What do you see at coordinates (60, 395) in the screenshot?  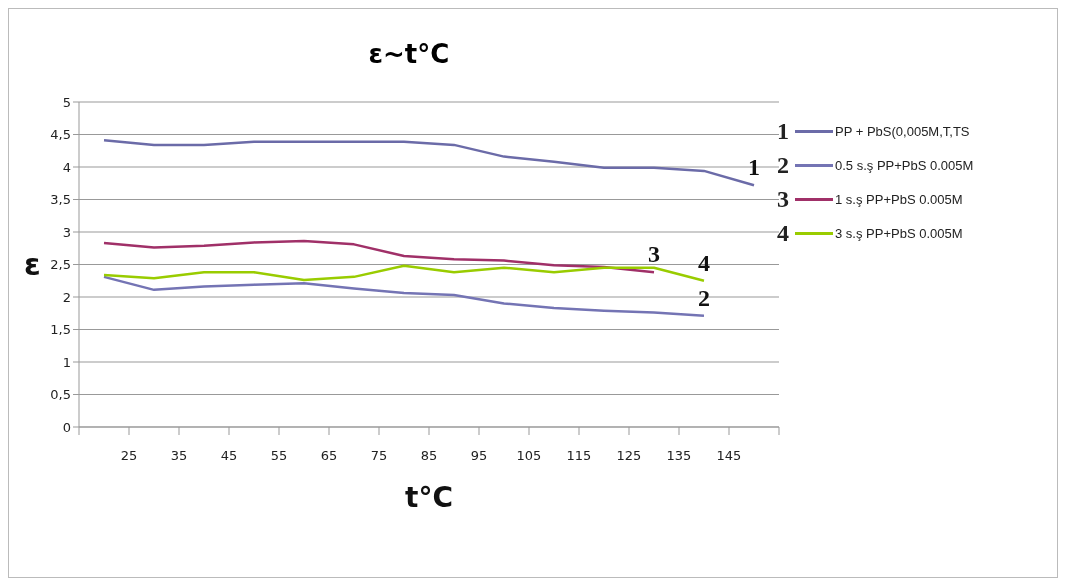 I see `y-tick-label: 0,5` at bounding box center [60, 395].